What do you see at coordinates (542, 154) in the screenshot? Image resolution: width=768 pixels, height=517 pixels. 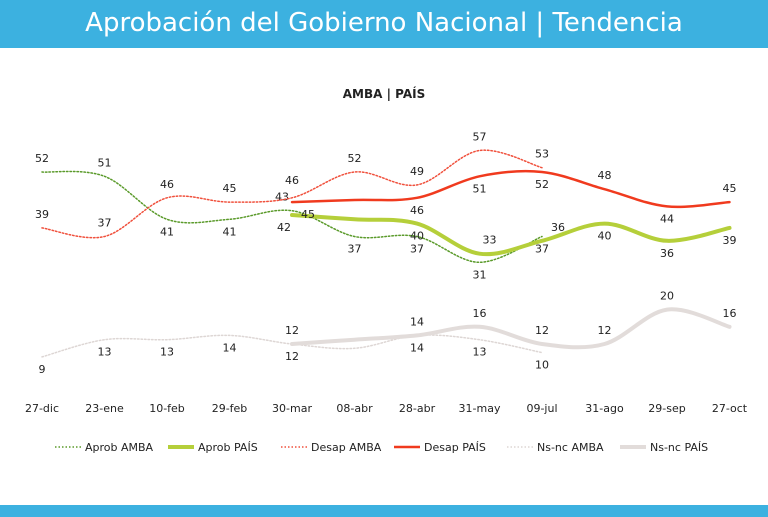 I see `data-label: 53` at bounding box center [542, 154].